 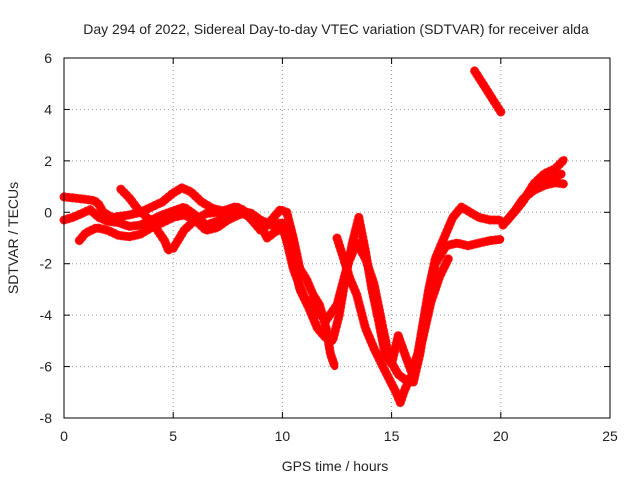 What do you see at coordinates (501, 436) in the screenshot?
I see `x-tick-label: 20` at bounding box center [501, 436].